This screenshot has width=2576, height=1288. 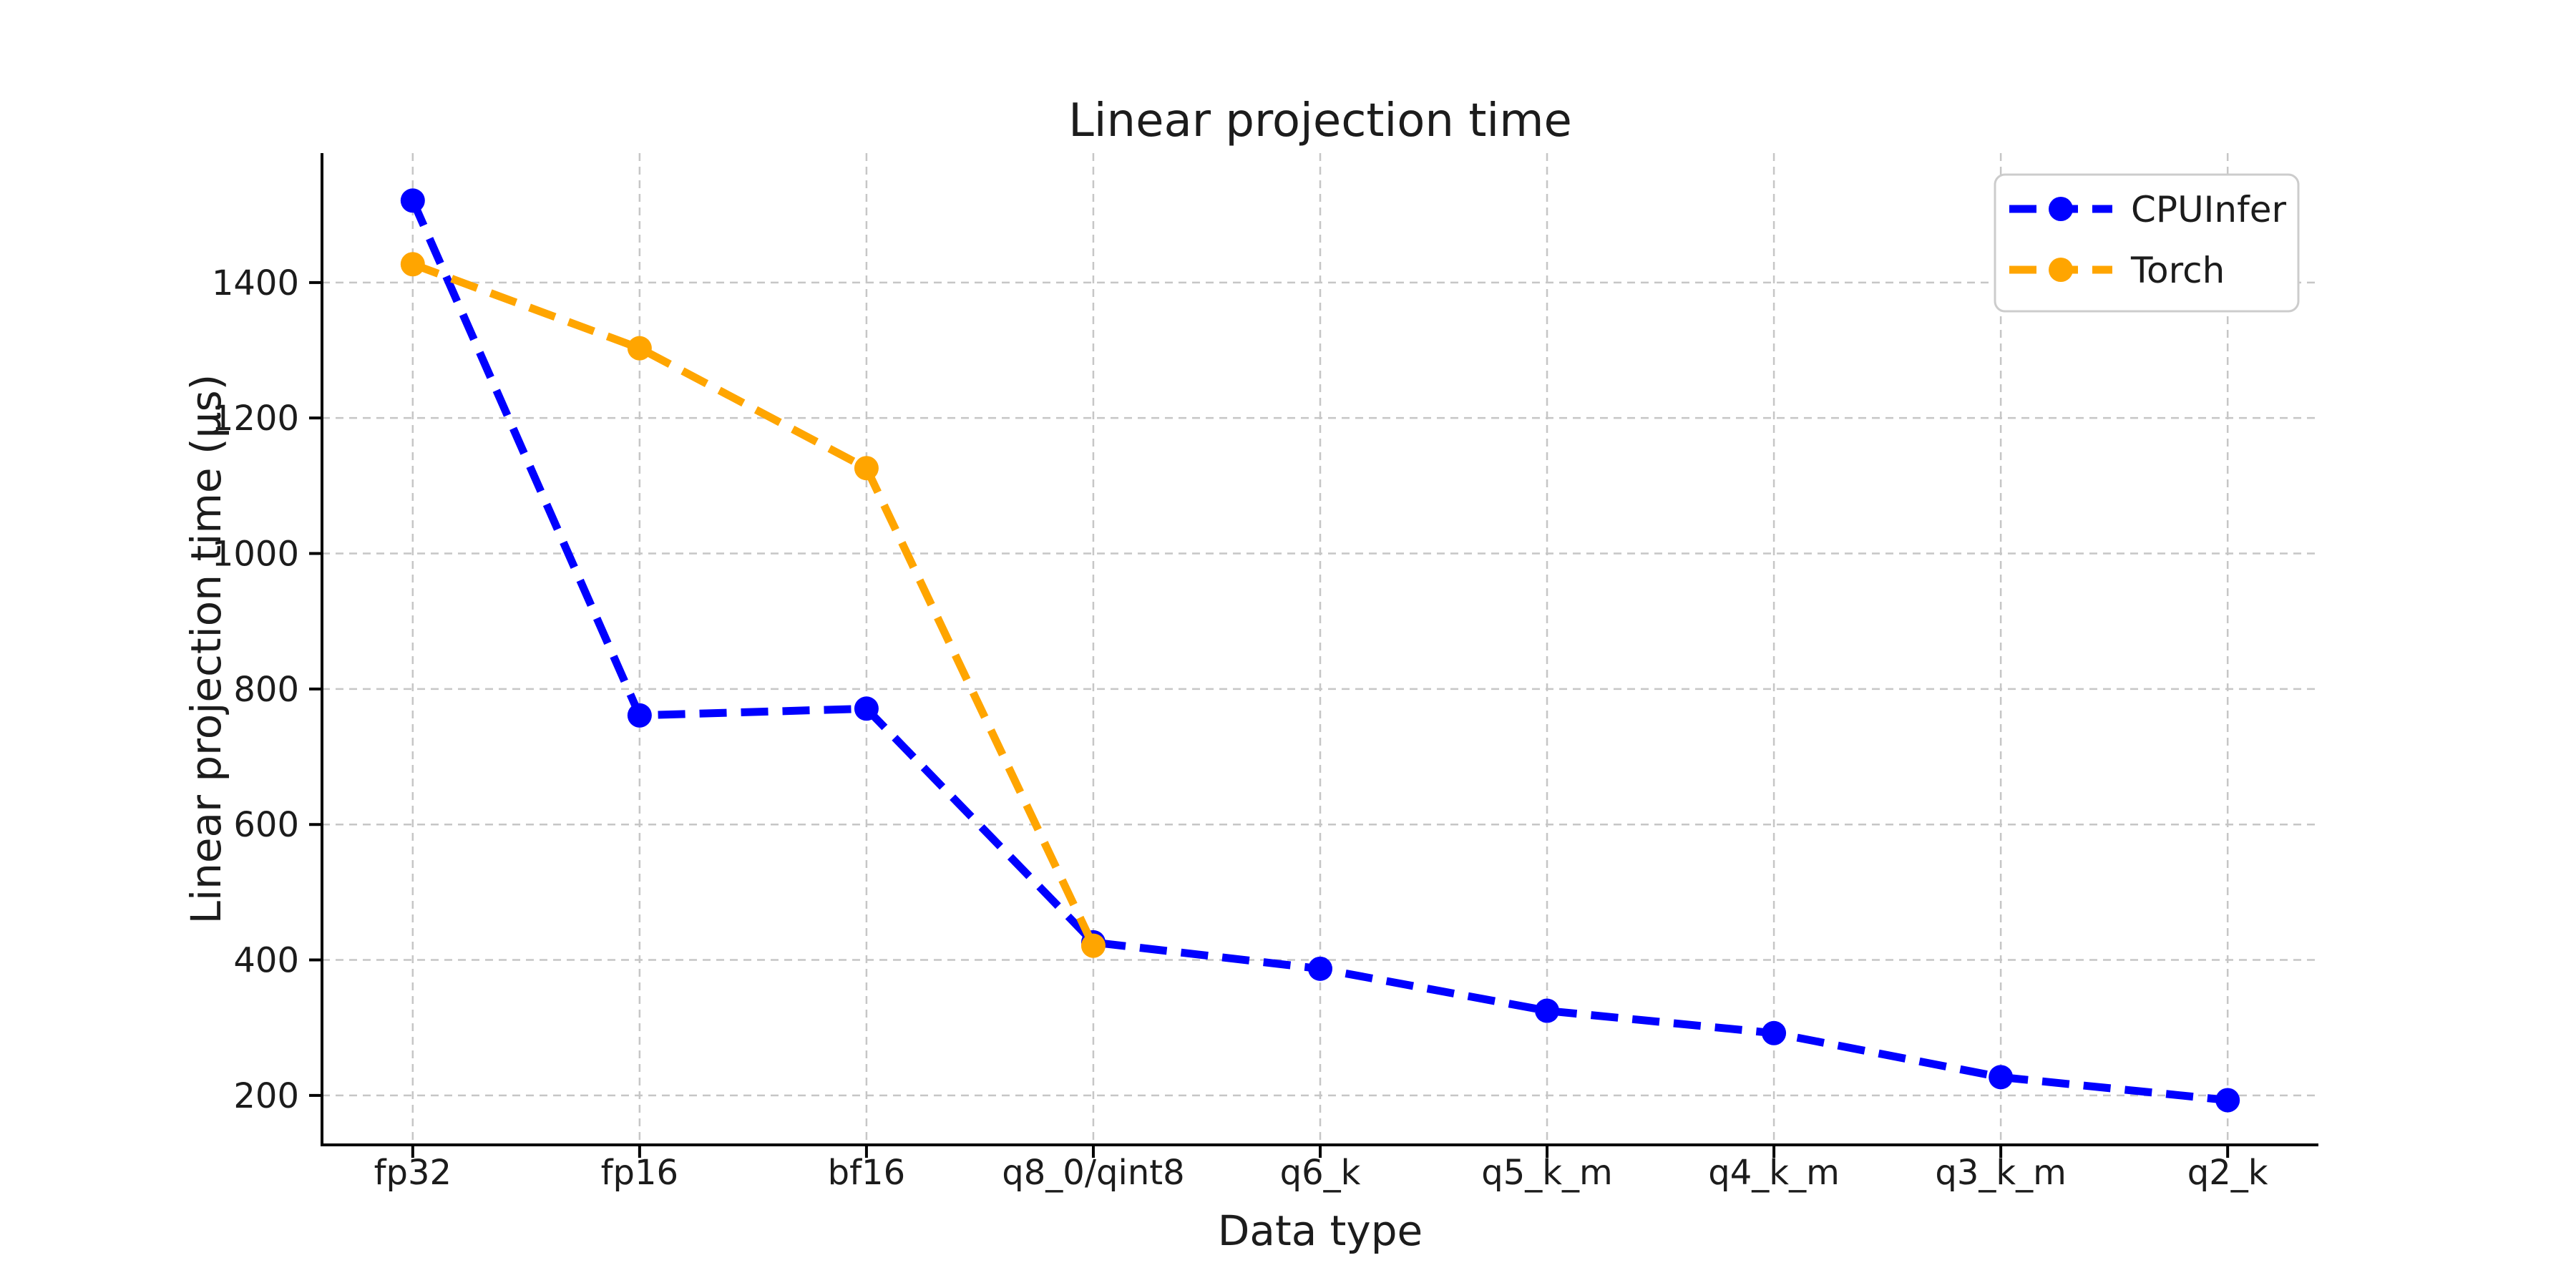 I want to click on y-axis-label: Linear projection time (µs), so click(x=206, y=649).